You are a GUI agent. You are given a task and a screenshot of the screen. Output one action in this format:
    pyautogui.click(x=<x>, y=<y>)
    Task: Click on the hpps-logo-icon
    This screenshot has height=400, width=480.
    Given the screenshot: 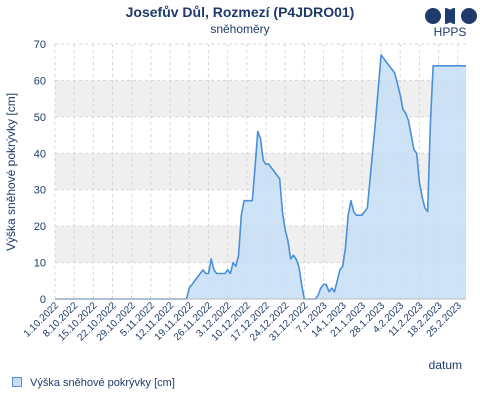 What is the action you would take?
    pyautogui.click(x=451, y=16)
    